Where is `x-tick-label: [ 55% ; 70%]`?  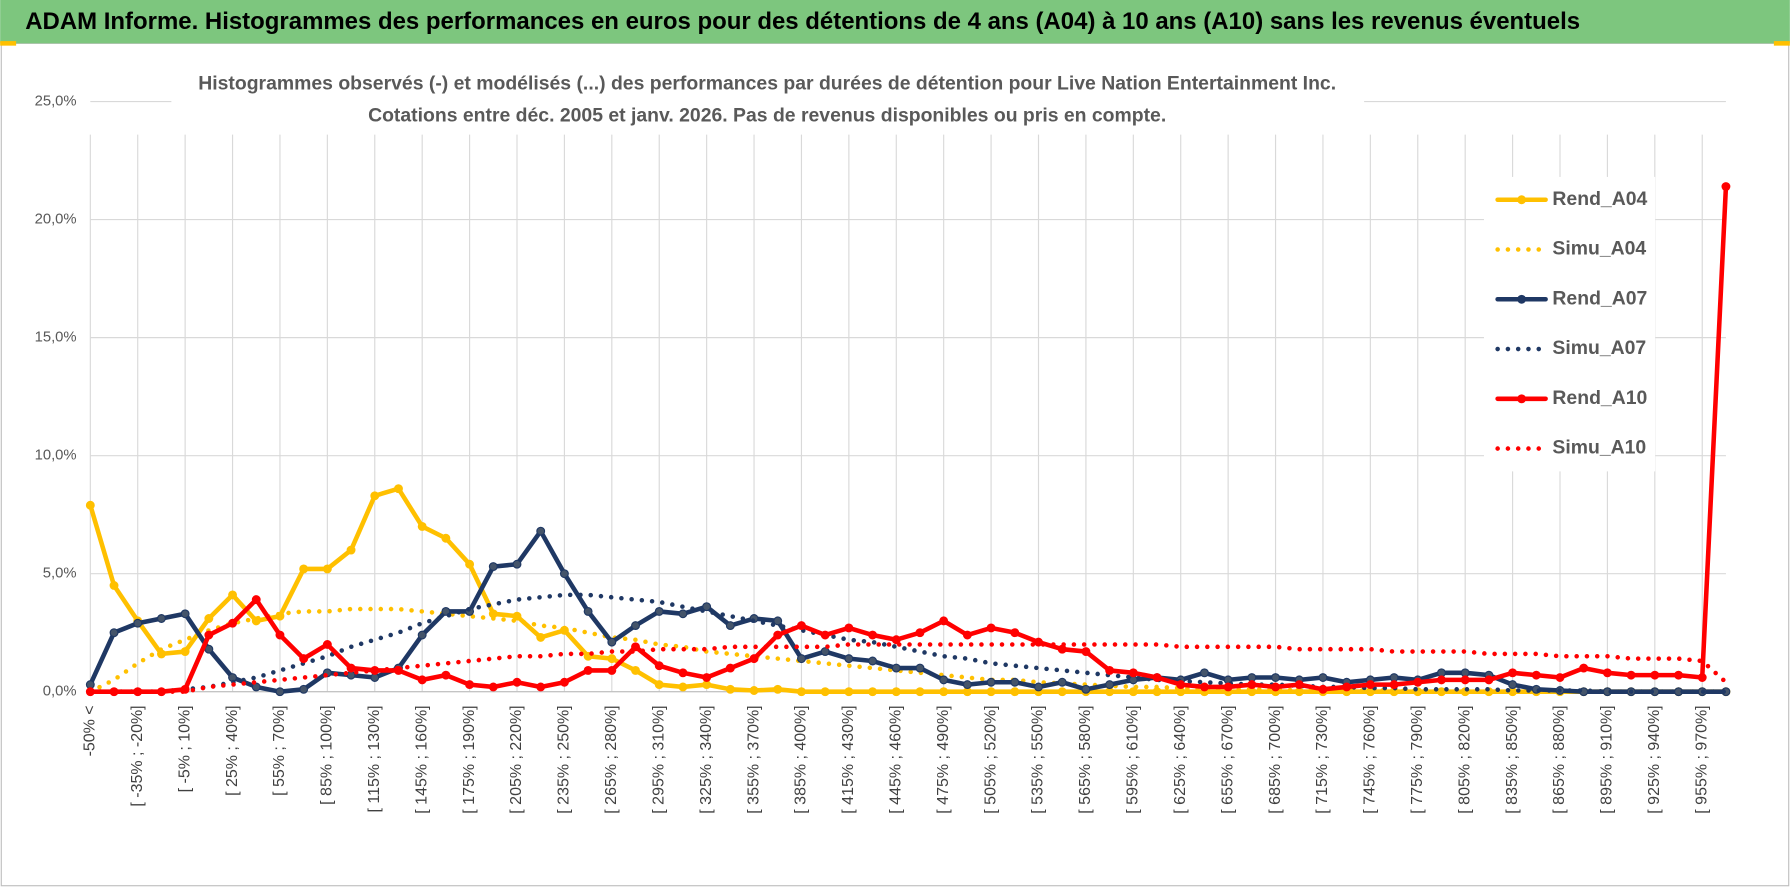
x-tick-label: [ 55% ; 70%] is located at coordinates (279, 750).